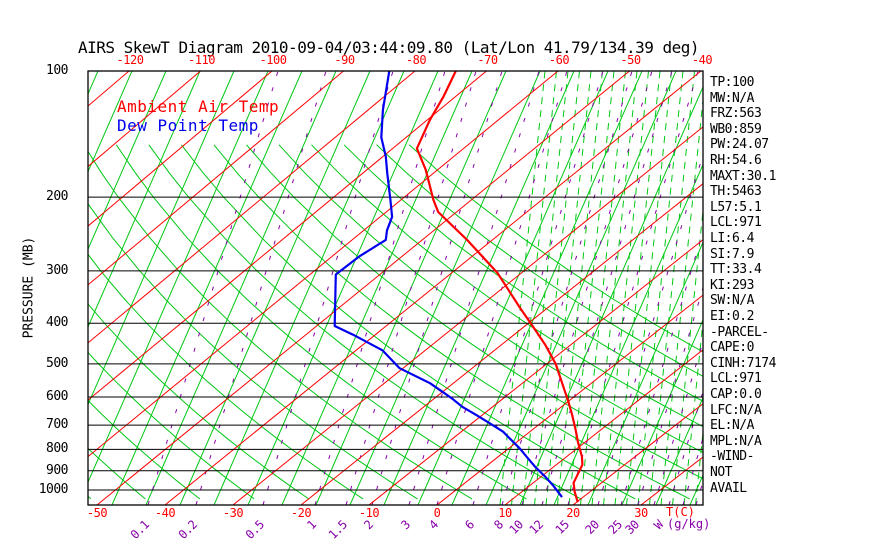 This screenshot has width=870, height=560. Describe the element at coordinates (641, 513) in the screenshot. I see `bottom-temp-tick: 30` at that location.